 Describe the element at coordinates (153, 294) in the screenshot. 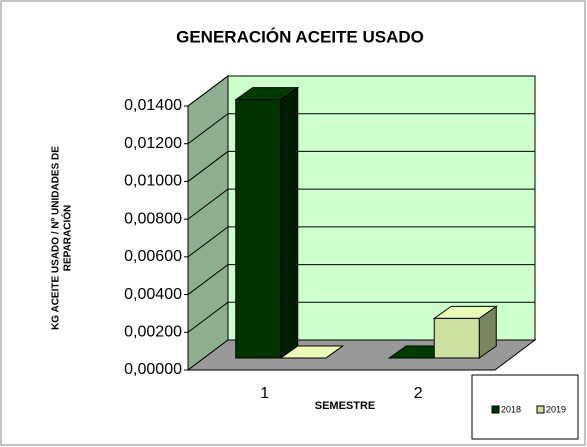

I see `y-tick-label: 0,00400` at that location.